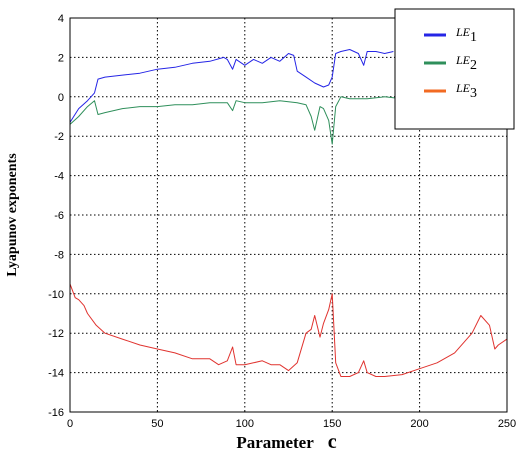 This screenshot has width=519, height=459. I want to click on x-axis-label-text: Parameter c, so click(286, 442).